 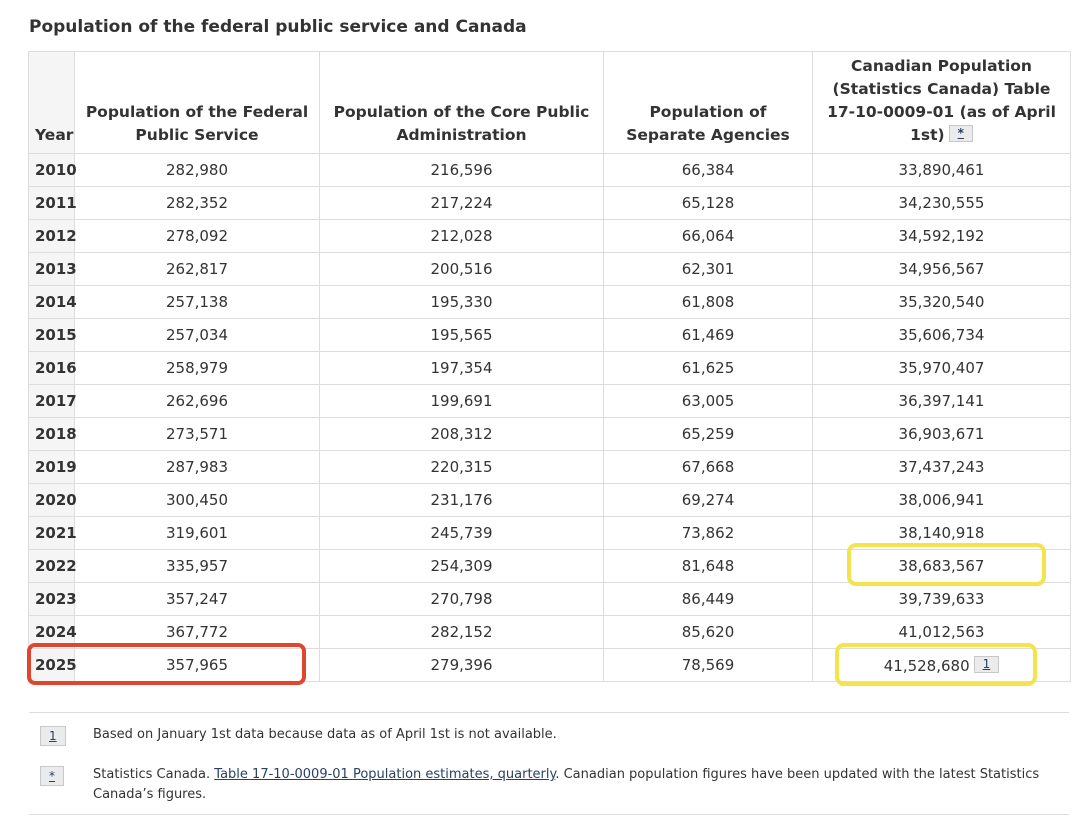 I want to click on cell-separate: 85,620, so click(x=708, y=632).